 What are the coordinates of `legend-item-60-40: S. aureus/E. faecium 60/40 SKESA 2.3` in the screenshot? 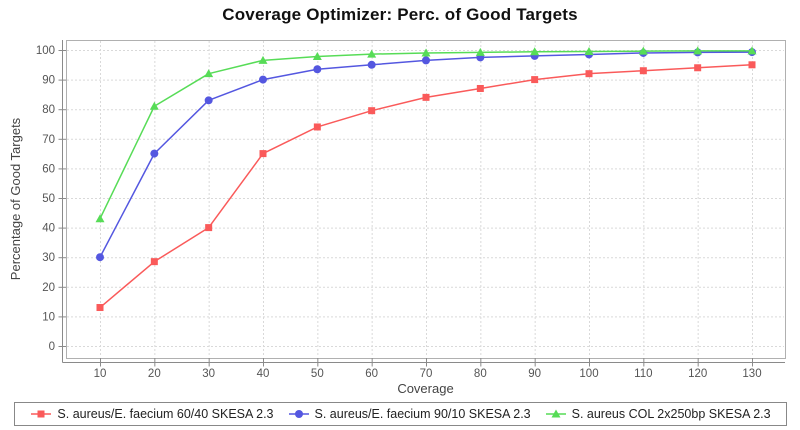 It's located at (152, 414).